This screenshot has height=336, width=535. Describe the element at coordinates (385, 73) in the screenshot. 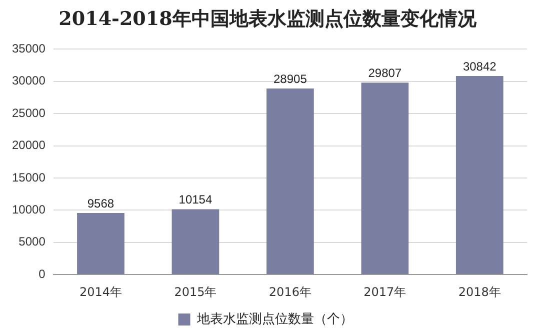

I see `data-label: 29807` at that location.